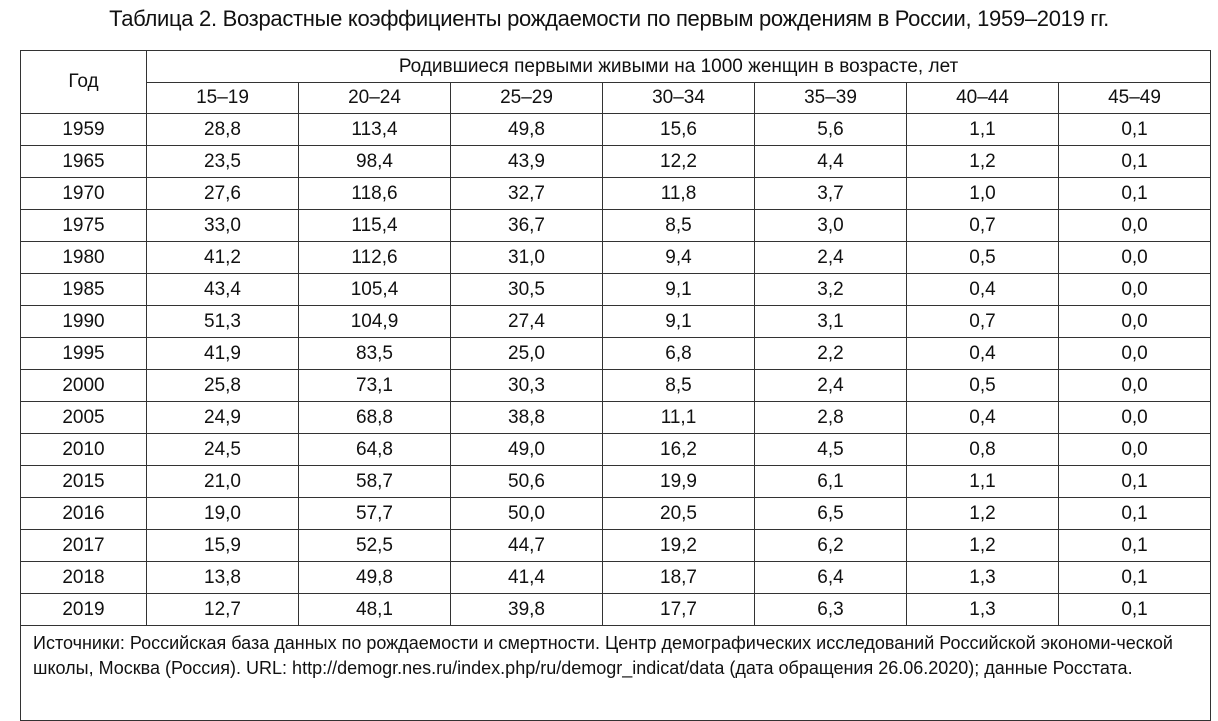 This screenshot has width=1218, height=721. Describe the element at coordinates (83, 385) in the screenshot. I see `year-cell: 2000` at that location.